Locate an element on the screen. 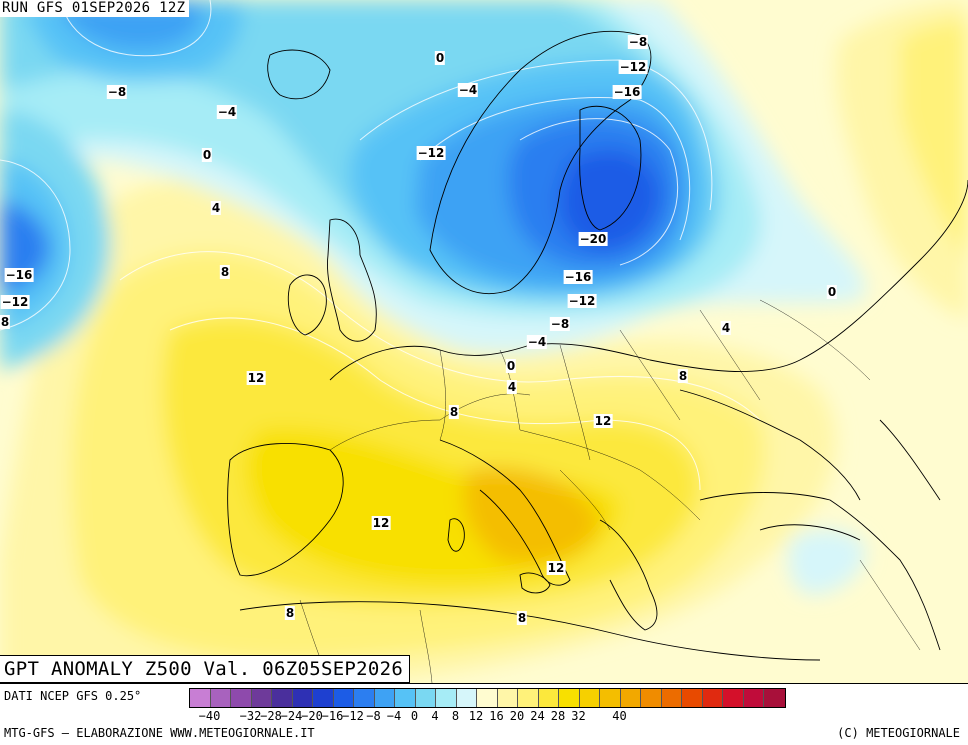  sicily-outline is located at coordinates (535, 583).